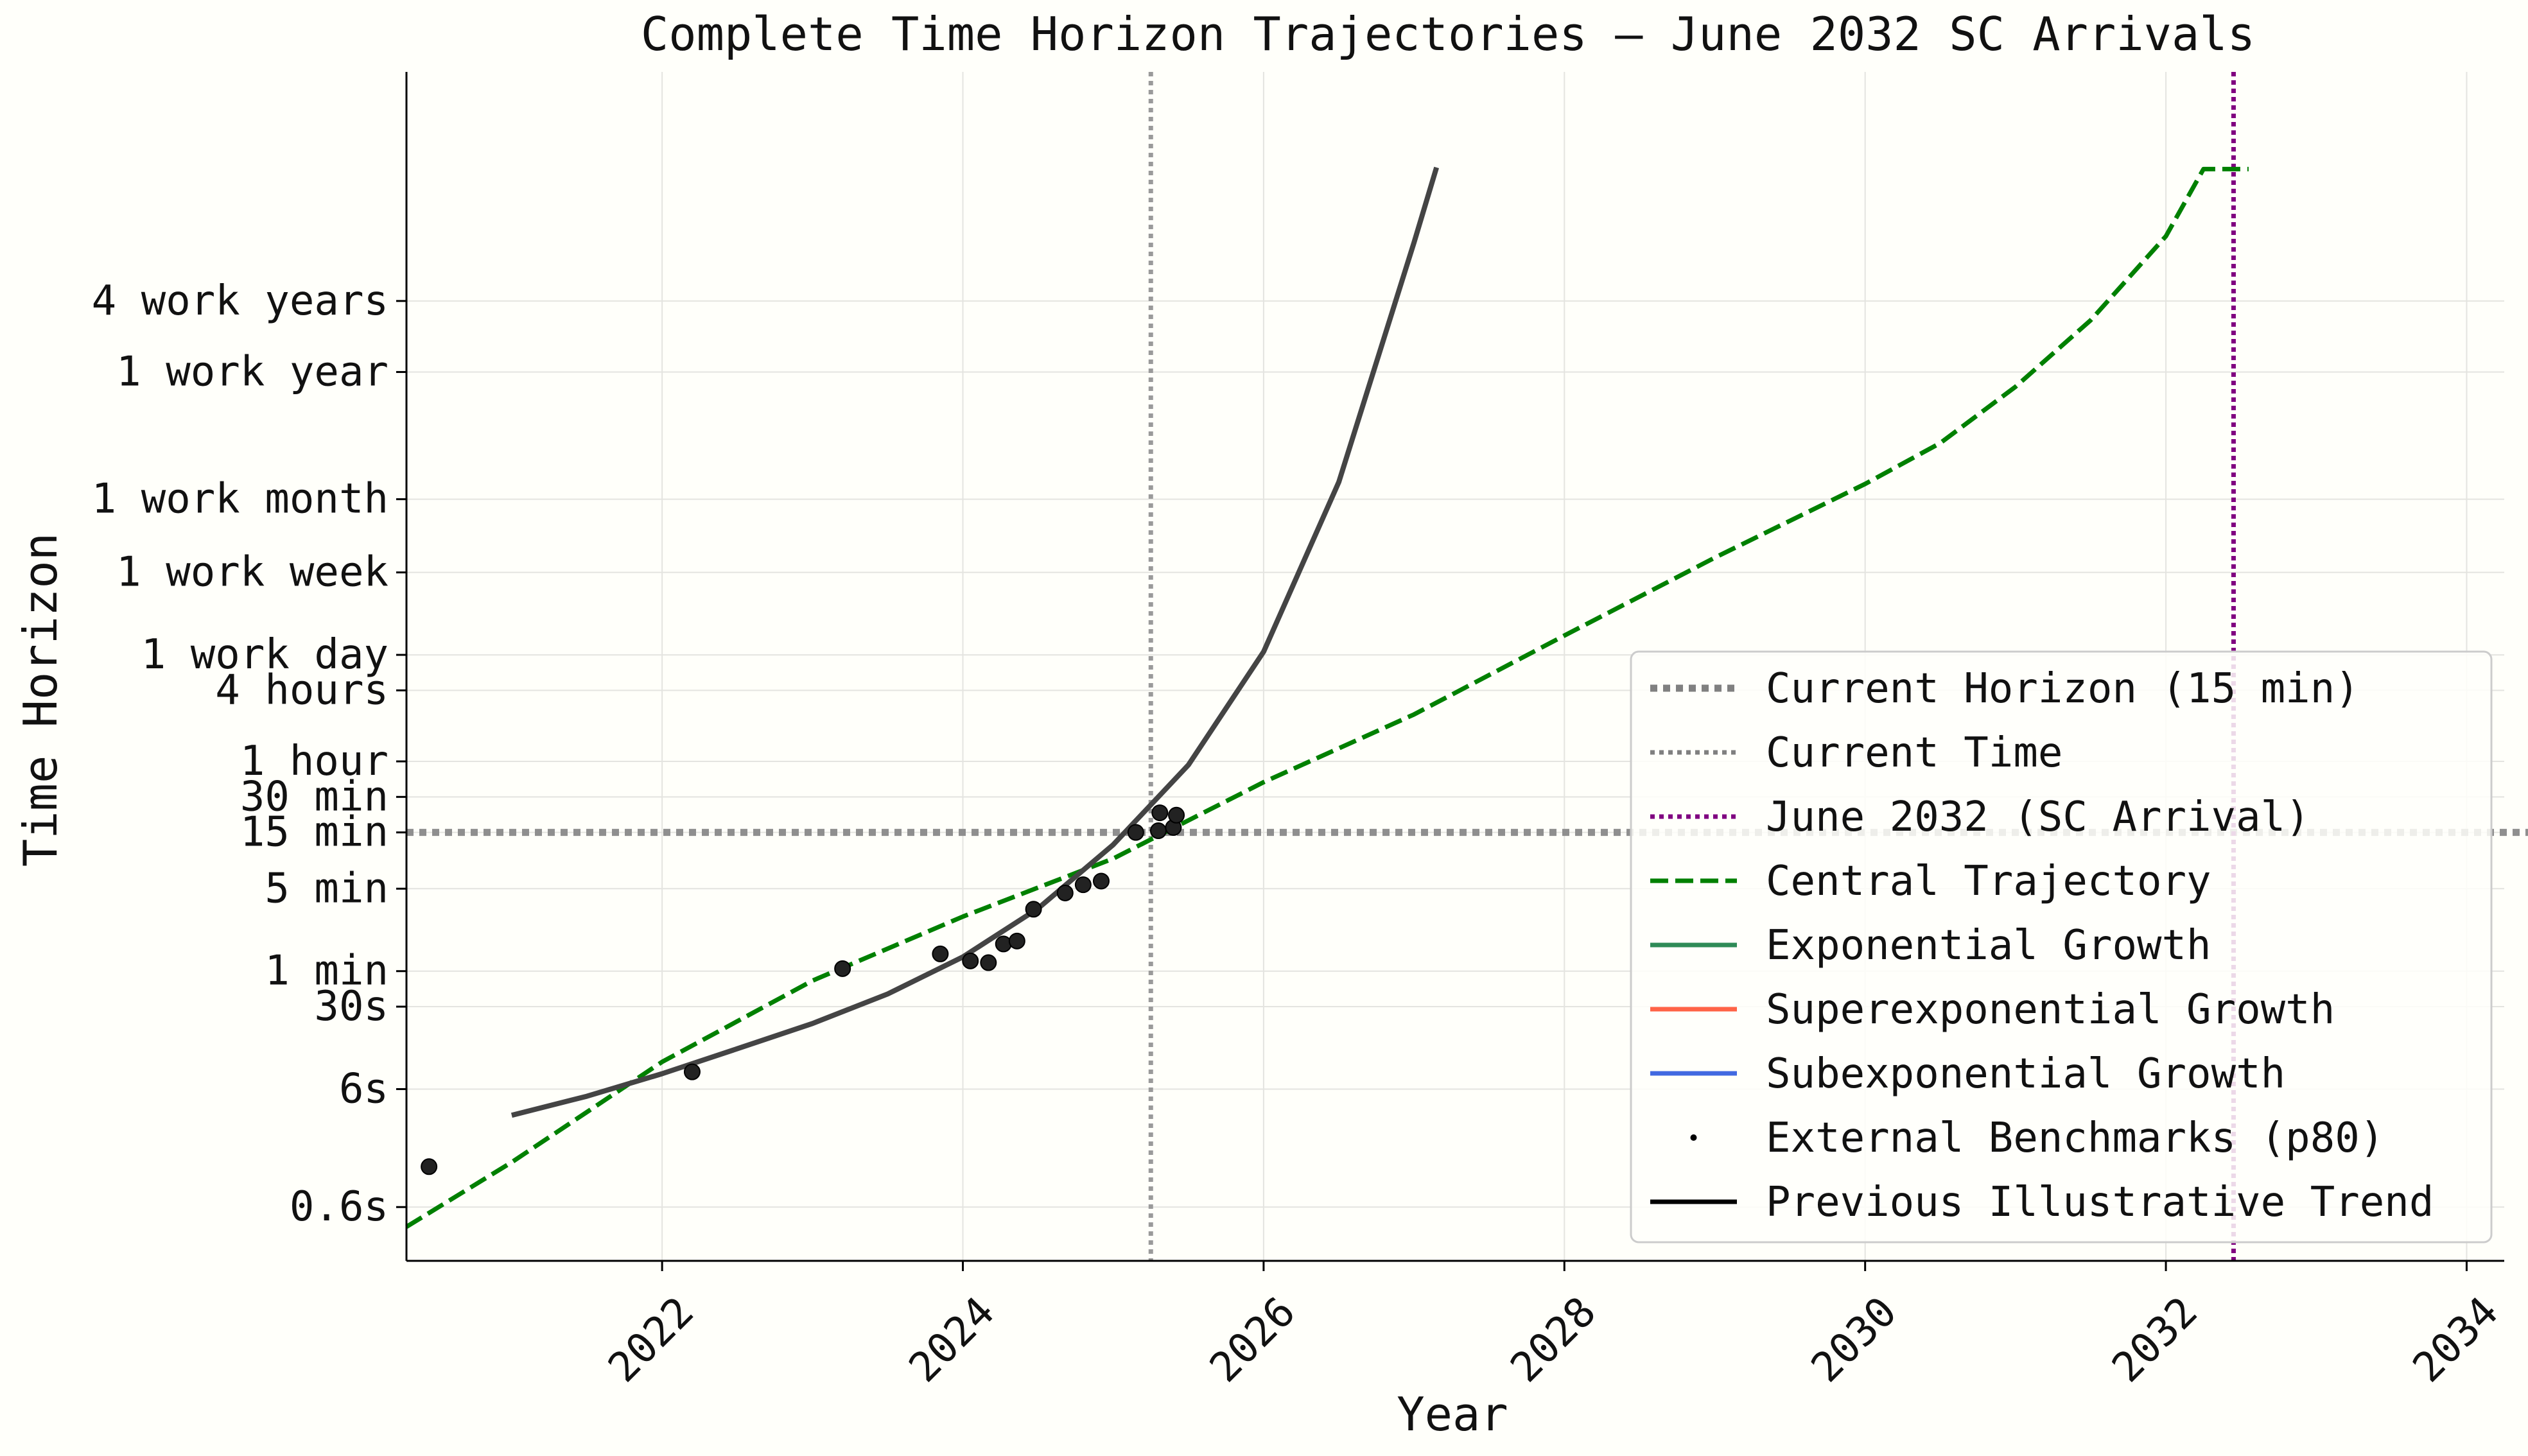 This screenshot has width=2528, height=1456. Describe the element at coordinates (363, 1089) in the screenshot. I see `y-tick-label: 6s` at that location.